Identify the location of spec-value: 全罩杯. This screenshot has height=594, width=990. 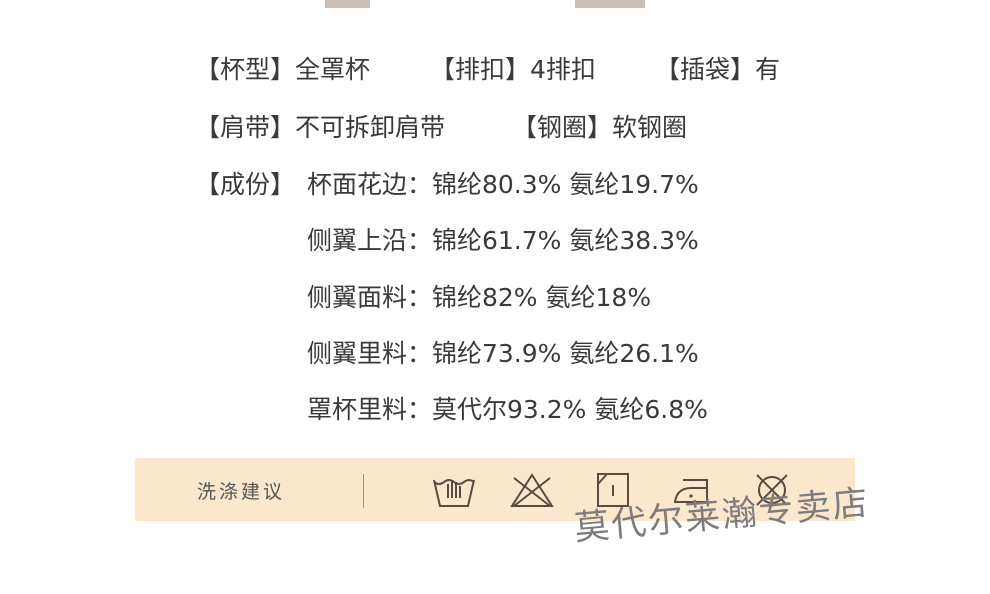
(333, 69).